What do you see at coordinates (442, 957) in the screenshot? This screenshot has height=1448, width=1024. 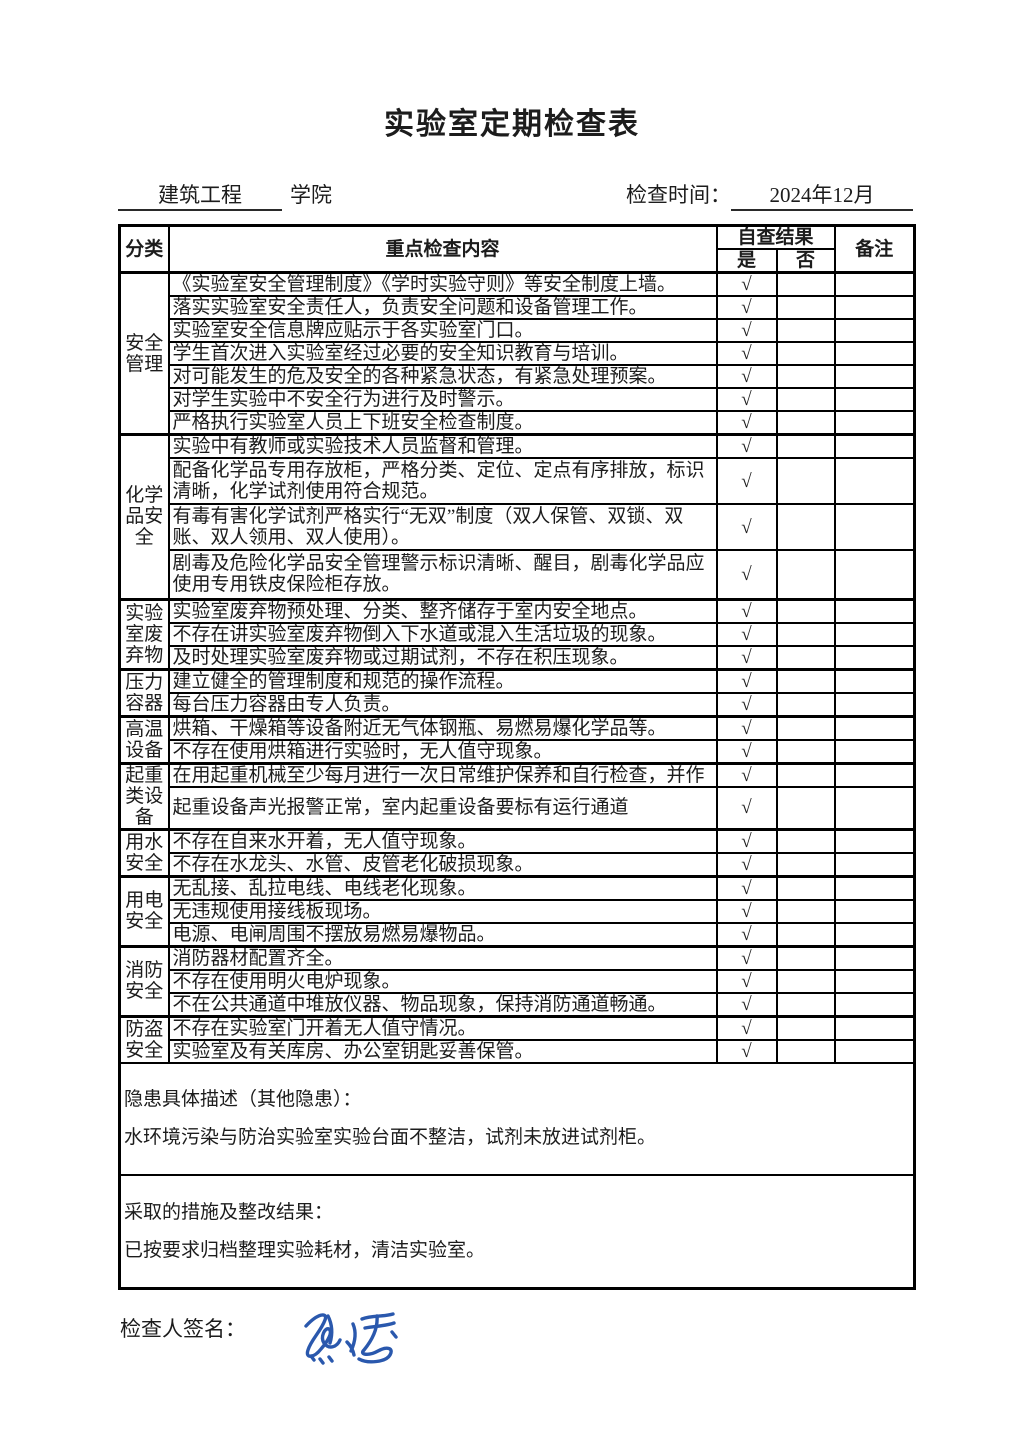 I see `check-item-text: 消防器材配置齐全。` at bounding box center [442, 957].